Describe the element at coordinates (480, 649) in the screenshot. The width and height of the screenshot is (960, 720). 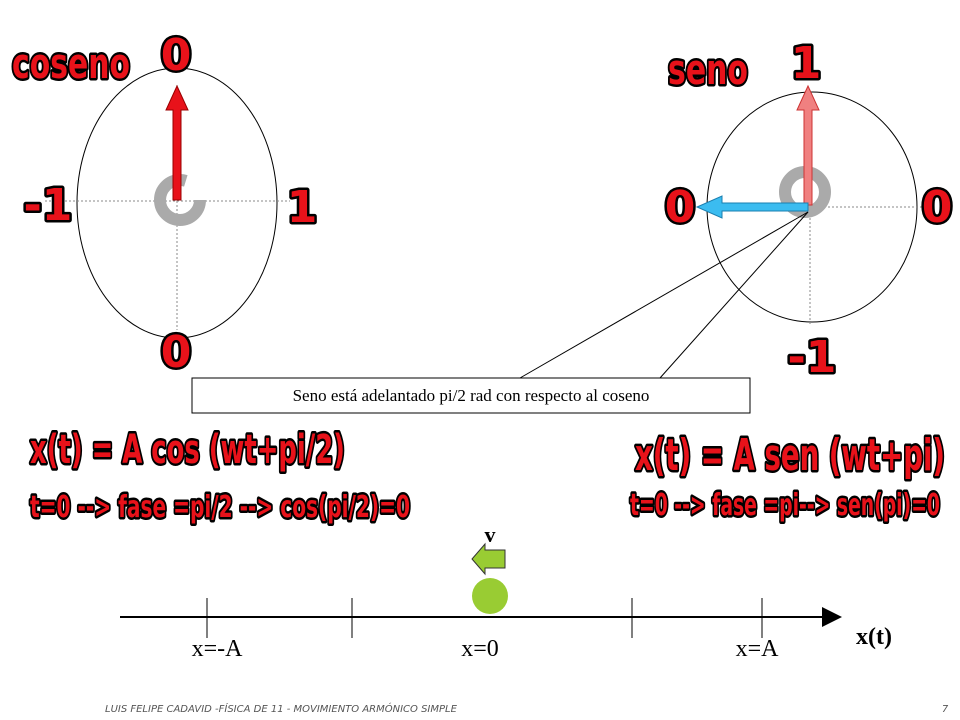
I see `zero-label: x=0` at that location.